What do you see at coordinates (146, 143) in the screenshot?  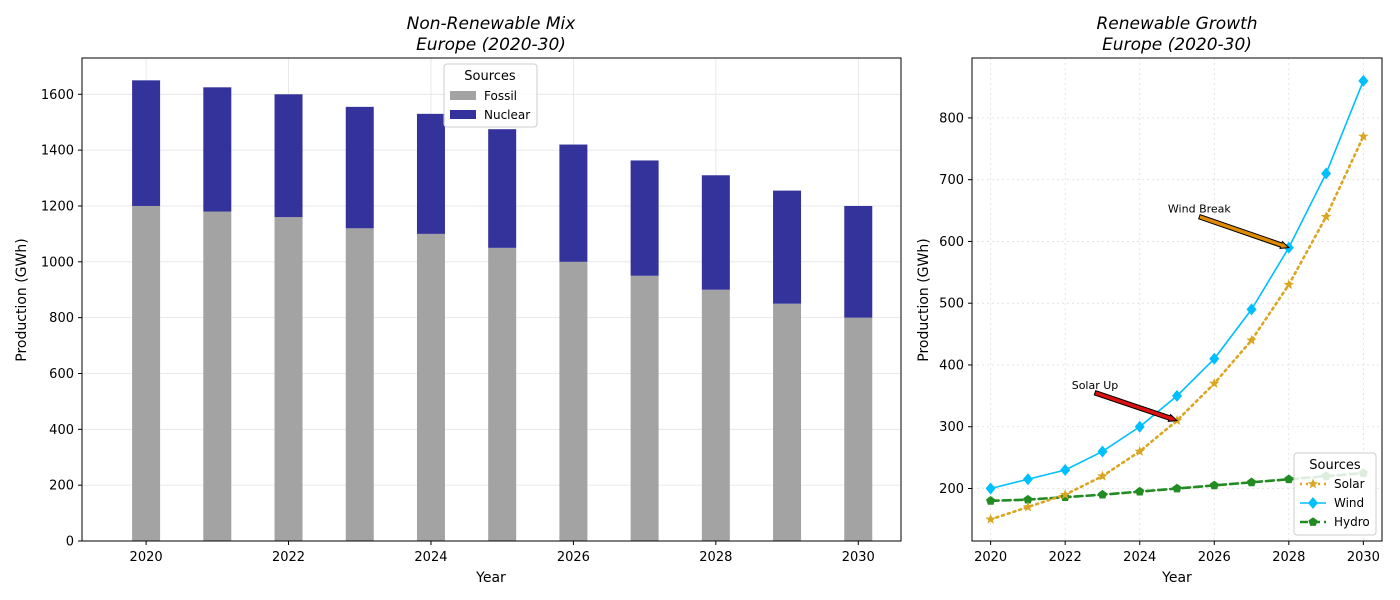 I see `bar-nuclear-2020` at bounding box center [146, 143].